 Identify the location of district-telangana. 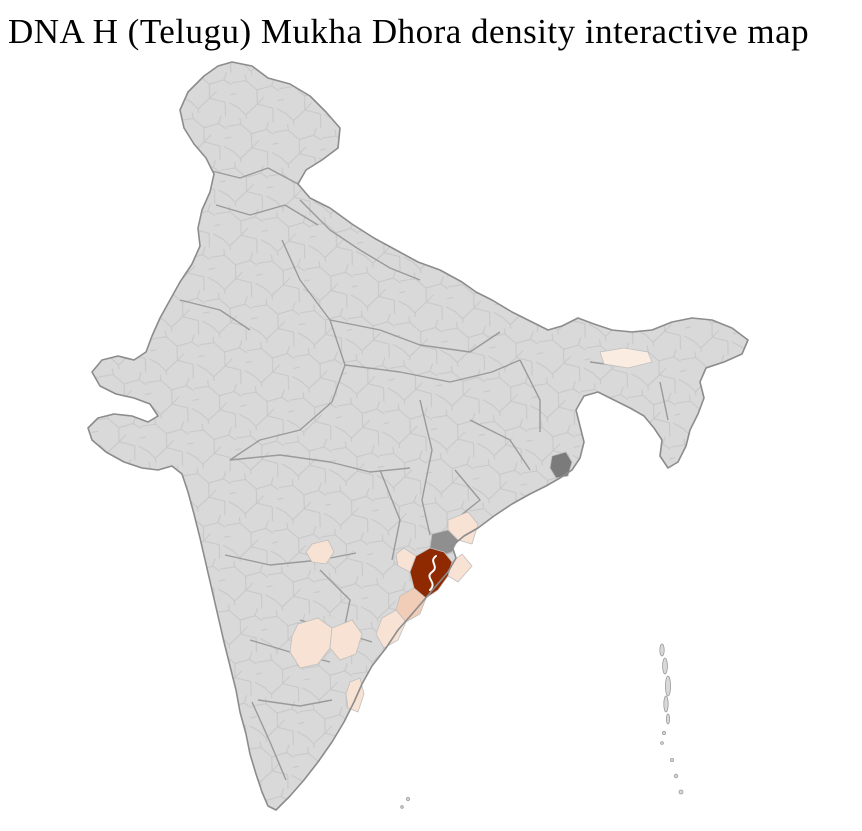
(320, 552).